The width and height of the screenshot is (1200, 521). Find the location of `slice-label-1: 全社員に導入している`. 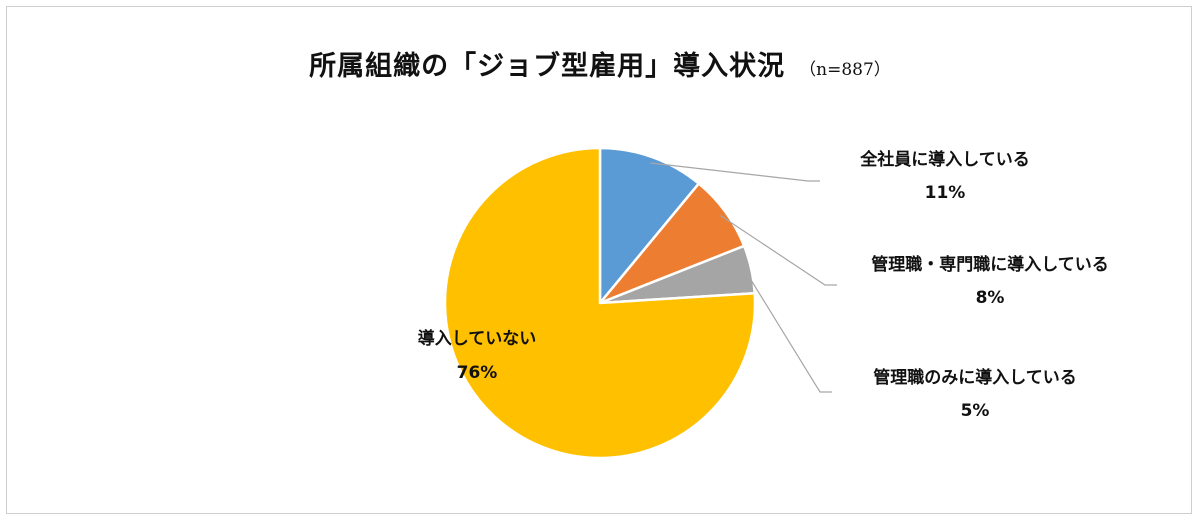

slice-label-1: 全社員に導入している is located at coordinates (944, 159).